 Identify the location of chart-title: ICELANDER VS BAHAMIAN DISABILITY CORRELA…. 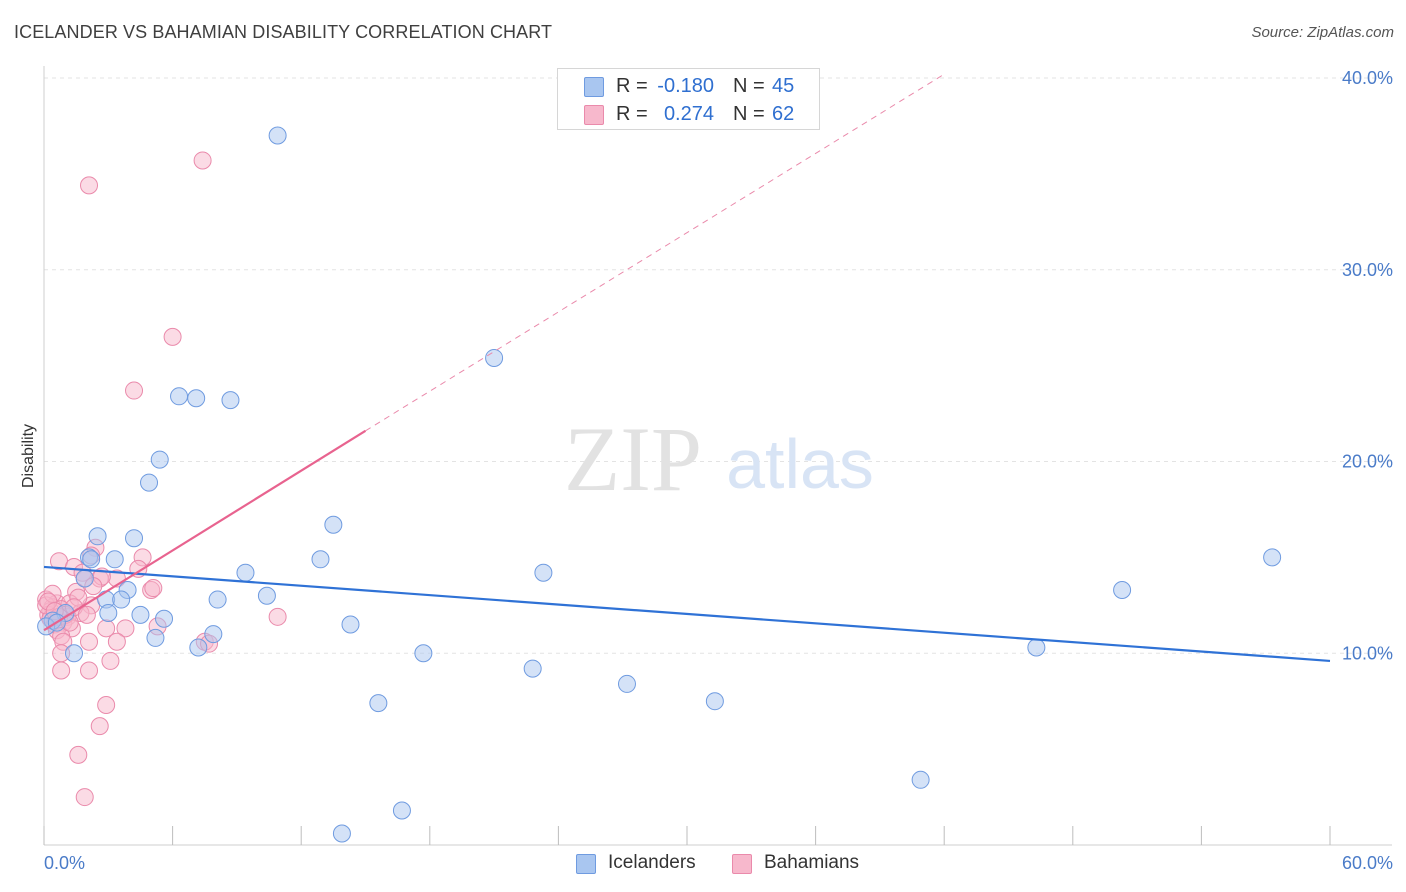
(283, 32).